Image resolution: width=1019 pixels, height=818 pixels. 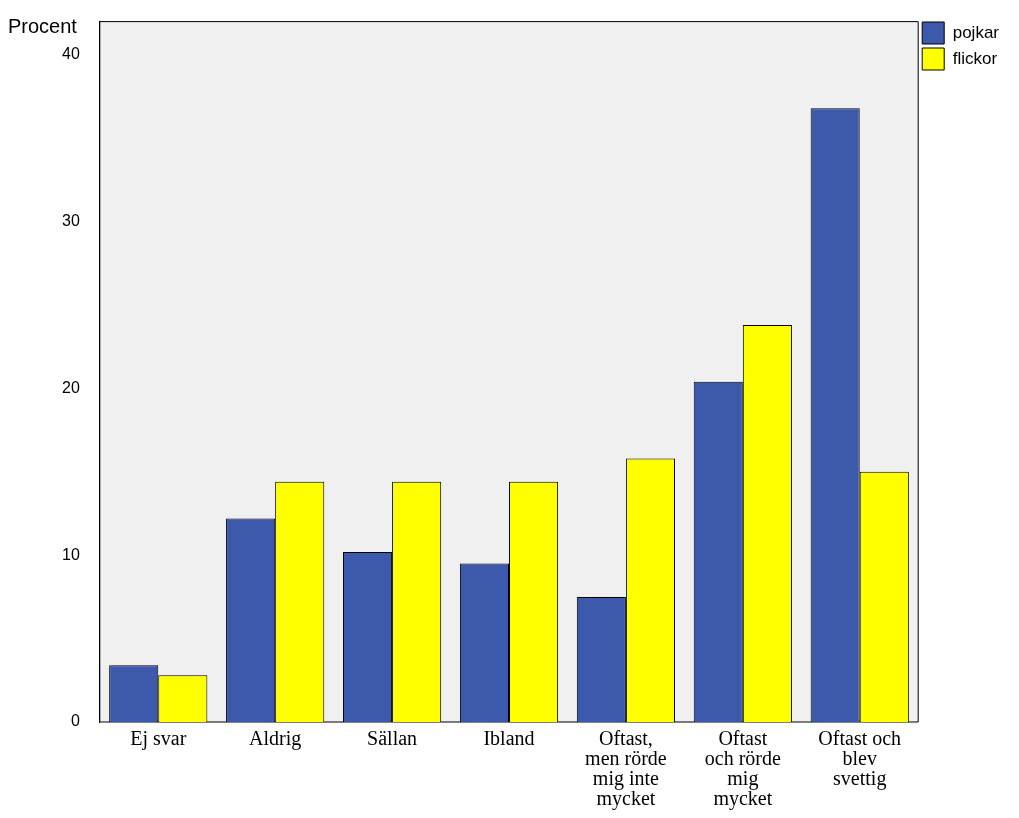 I want to click on legend-label: pojkar, so click(x=976, y=32).